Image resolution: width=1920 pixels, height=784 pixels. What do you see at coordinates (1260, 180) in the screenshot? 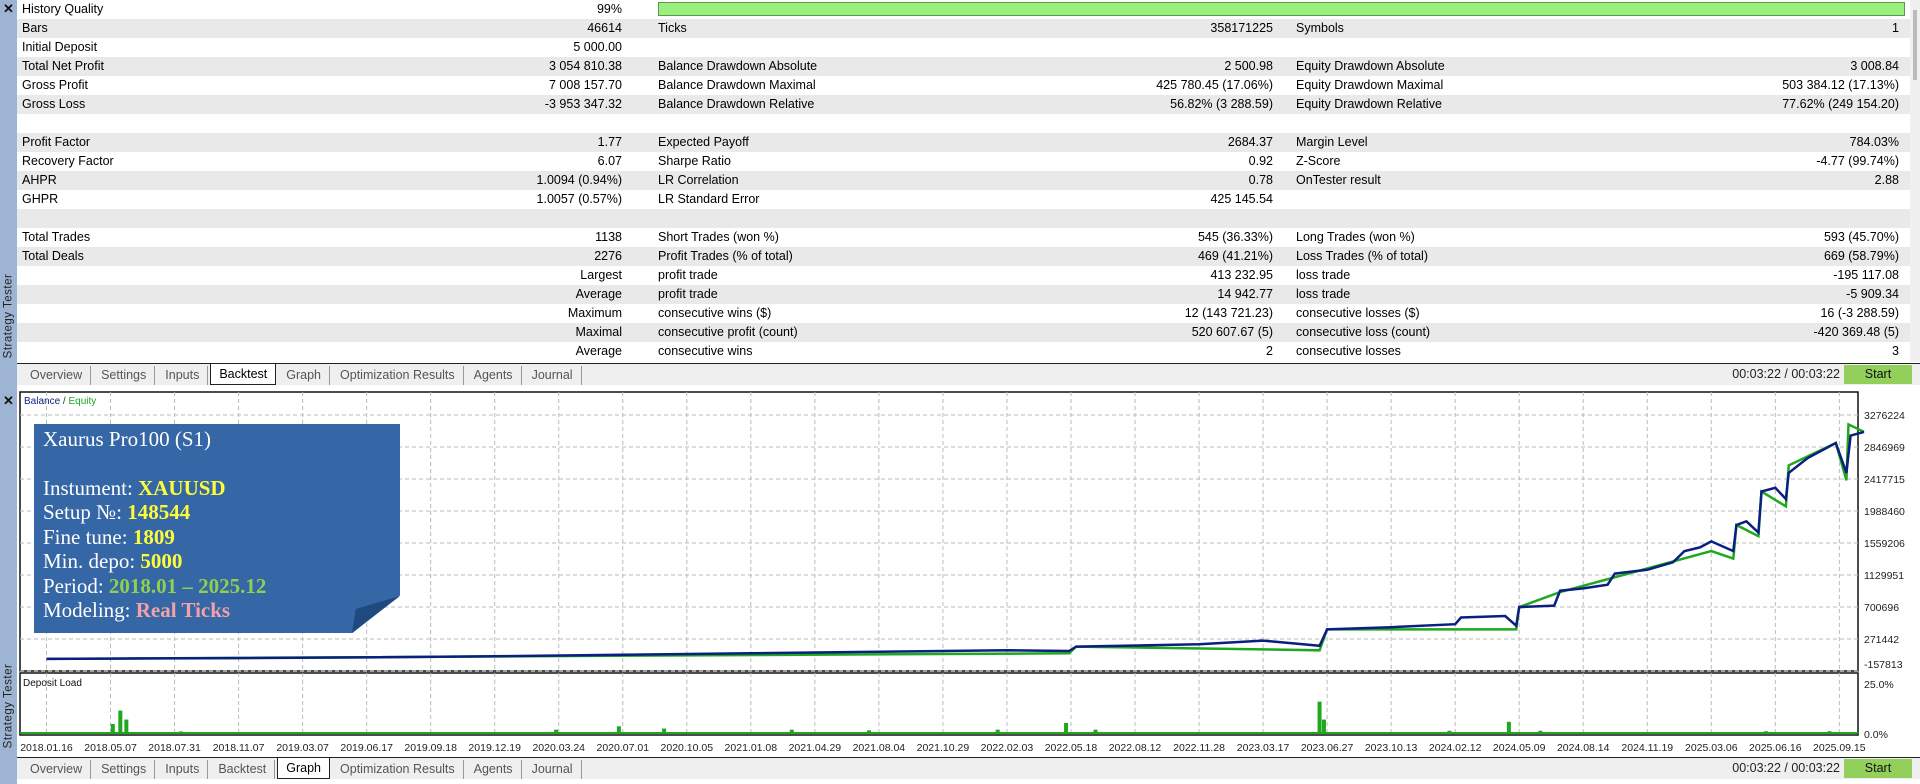
I see `stat-value: 0.78` at bounding box center [1260, 180].